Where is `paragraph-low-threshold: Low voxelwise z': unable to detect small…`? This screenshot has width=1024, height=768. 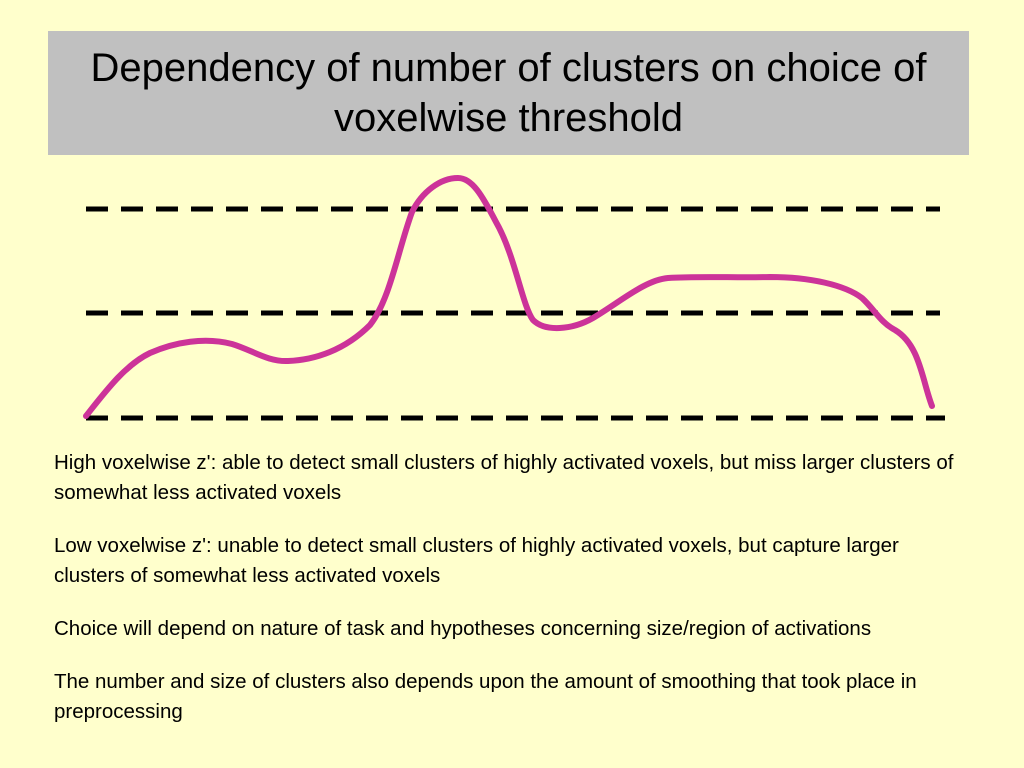
paragraph-low-threshold: Low voxelwise z': unable to detect small… is located at coordinates (476, 560).